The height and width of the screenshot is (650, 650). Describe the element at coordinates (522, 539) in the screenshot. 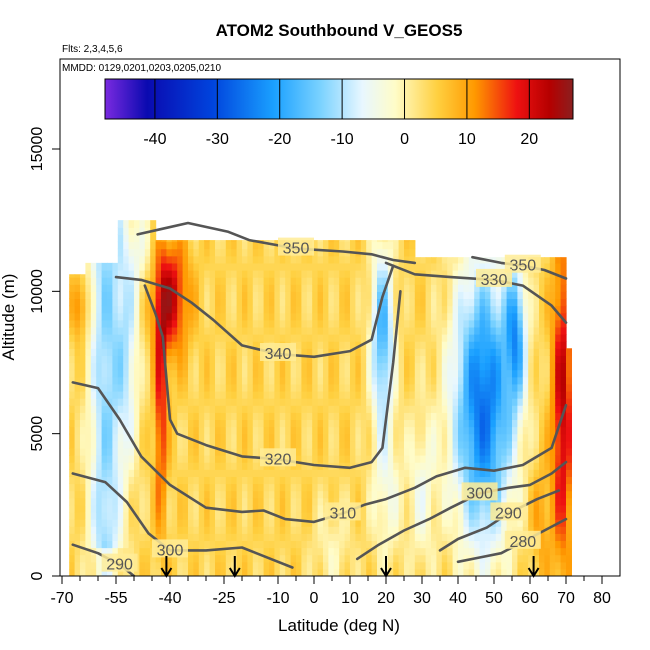

I see `contour-label-bg` at that location.